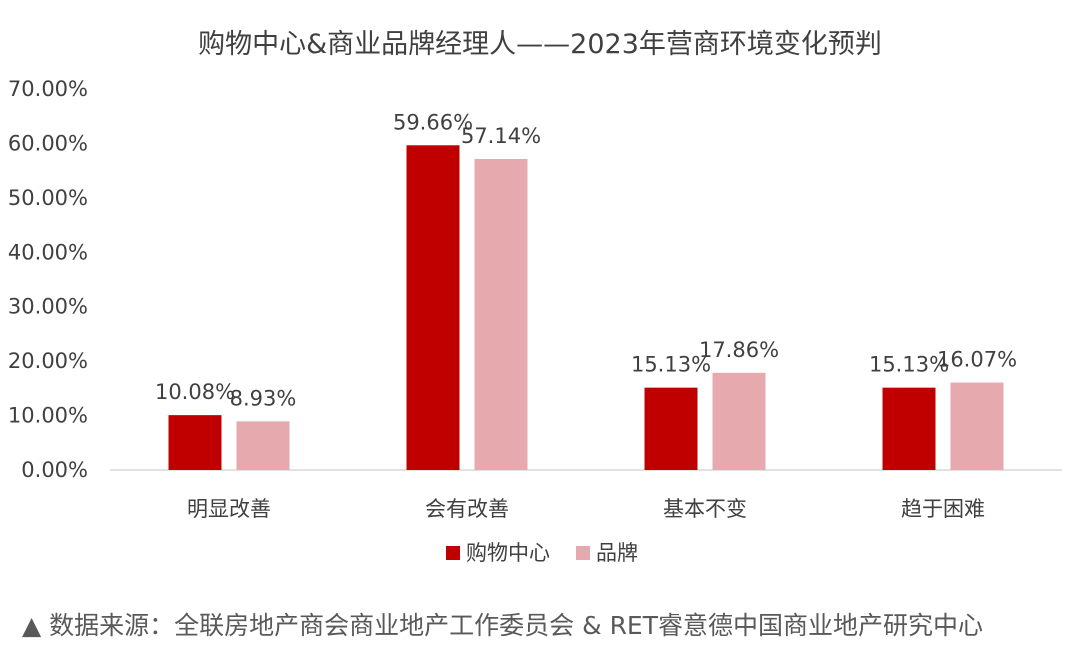  I want to click on y-tick-label: 50.00%, so click(48, 198).